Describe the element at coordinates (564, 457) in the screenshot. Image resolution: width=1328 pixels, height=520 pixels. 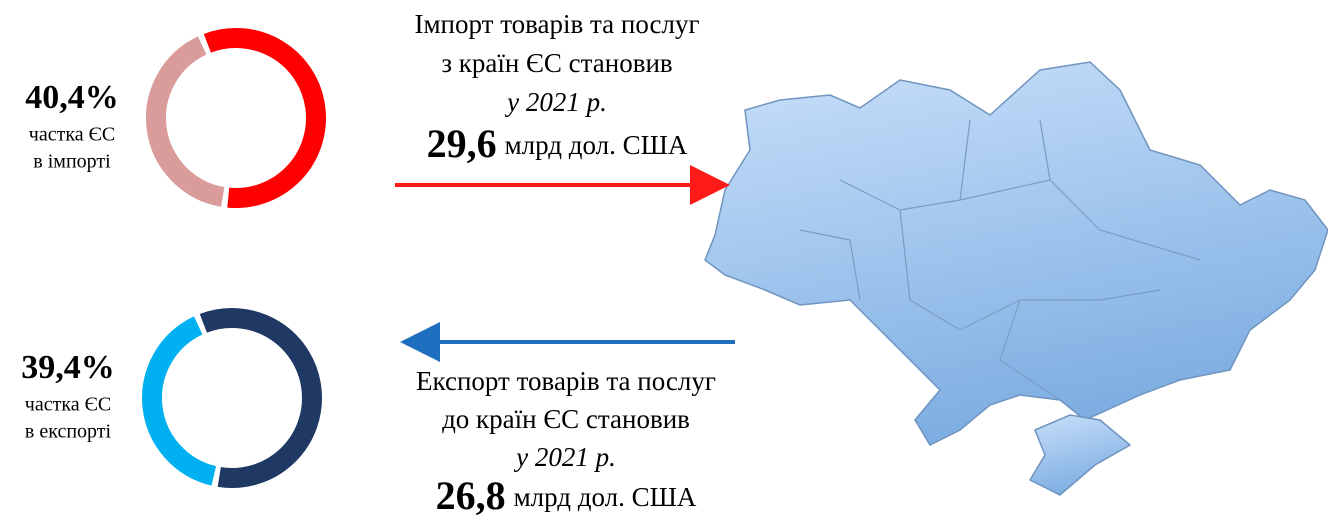
I see `export-year: у 2021 р.` at that location.